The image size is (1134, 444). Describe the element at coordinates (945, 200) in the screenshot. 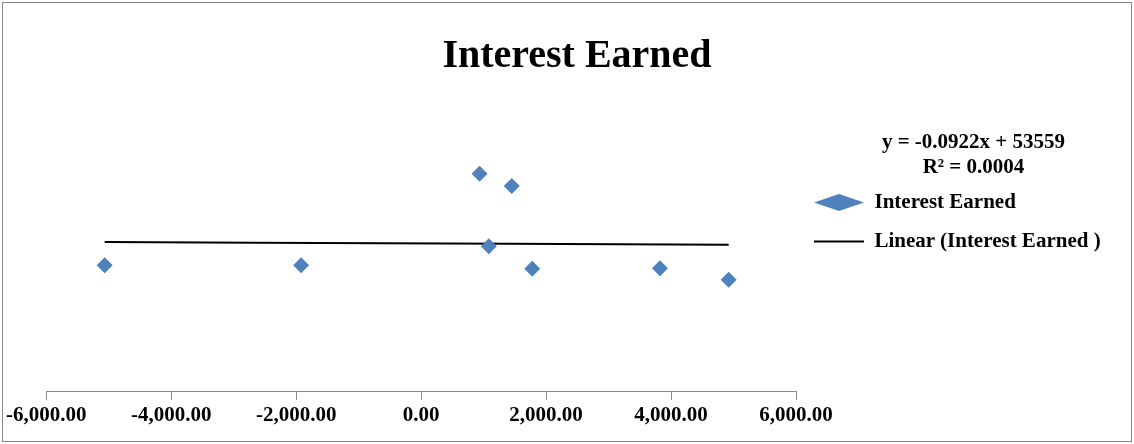

I see `legend-label: Interest Earned` at that location.